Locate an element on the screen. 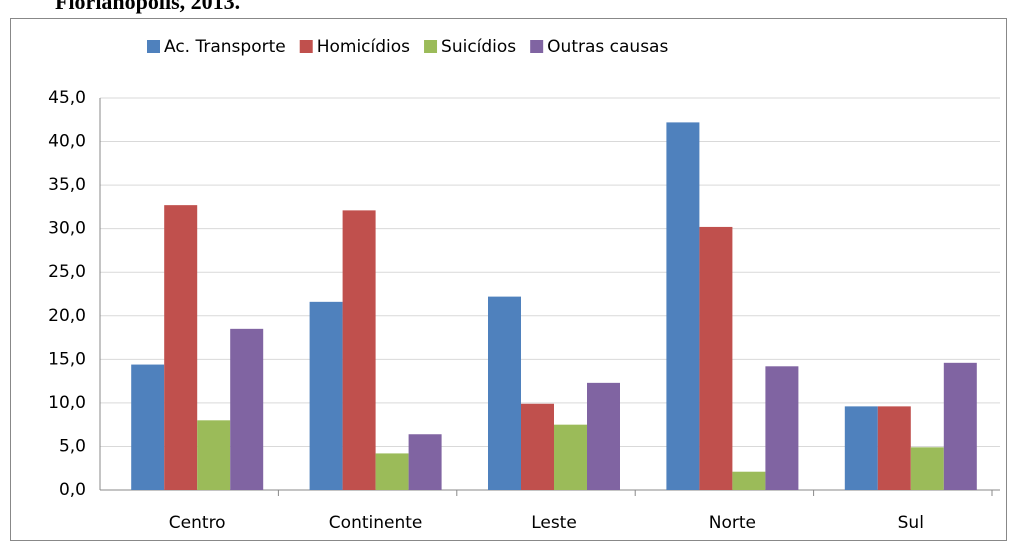 The width and height of the screenshot is (1018, 549). y-tick-label: 0,0 is located at coordinates (72, 490).